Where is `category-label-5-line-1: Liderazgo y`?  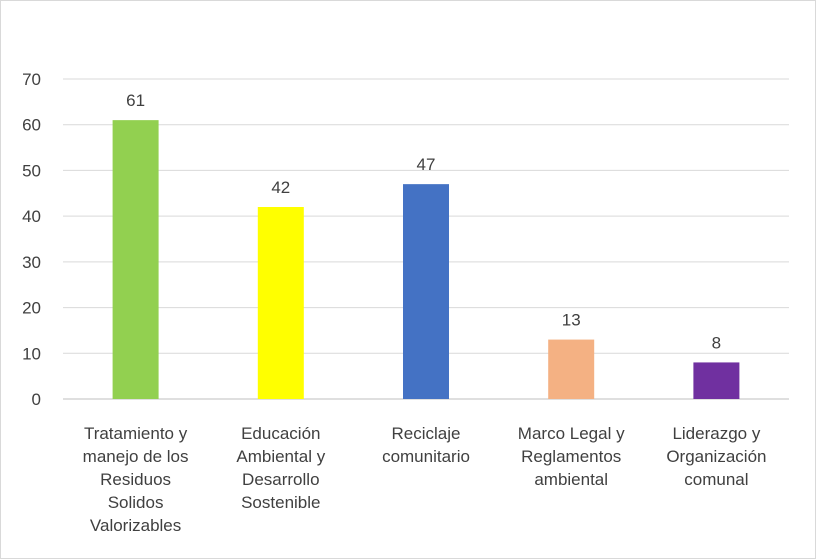 category-label-5-line-1: Liderazgo y is located at coordinates (716, 433).